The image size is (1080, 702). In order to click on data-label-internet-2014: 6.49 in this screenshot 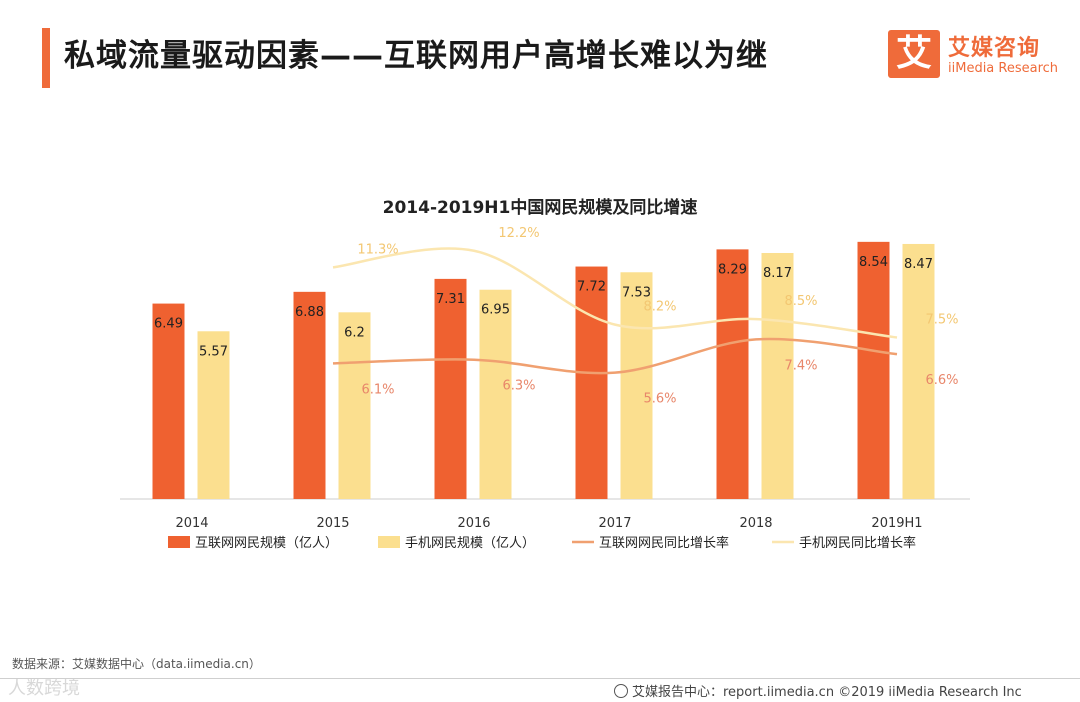, I will do `click(168, 324)`.